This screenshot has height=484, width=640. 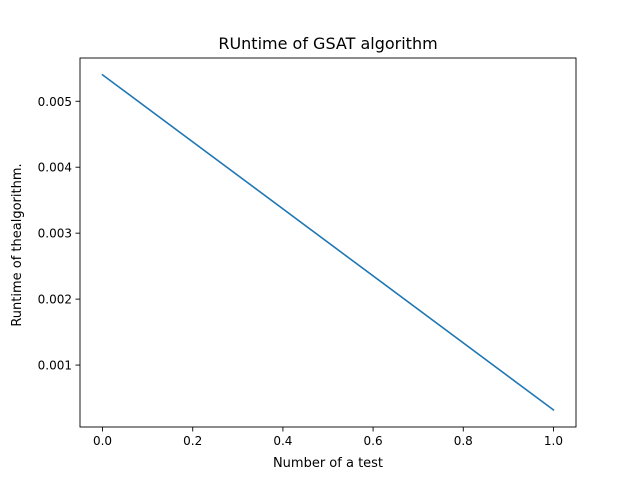 I want to click on y-tick-label: 0.004, so click(x=55, y=168).